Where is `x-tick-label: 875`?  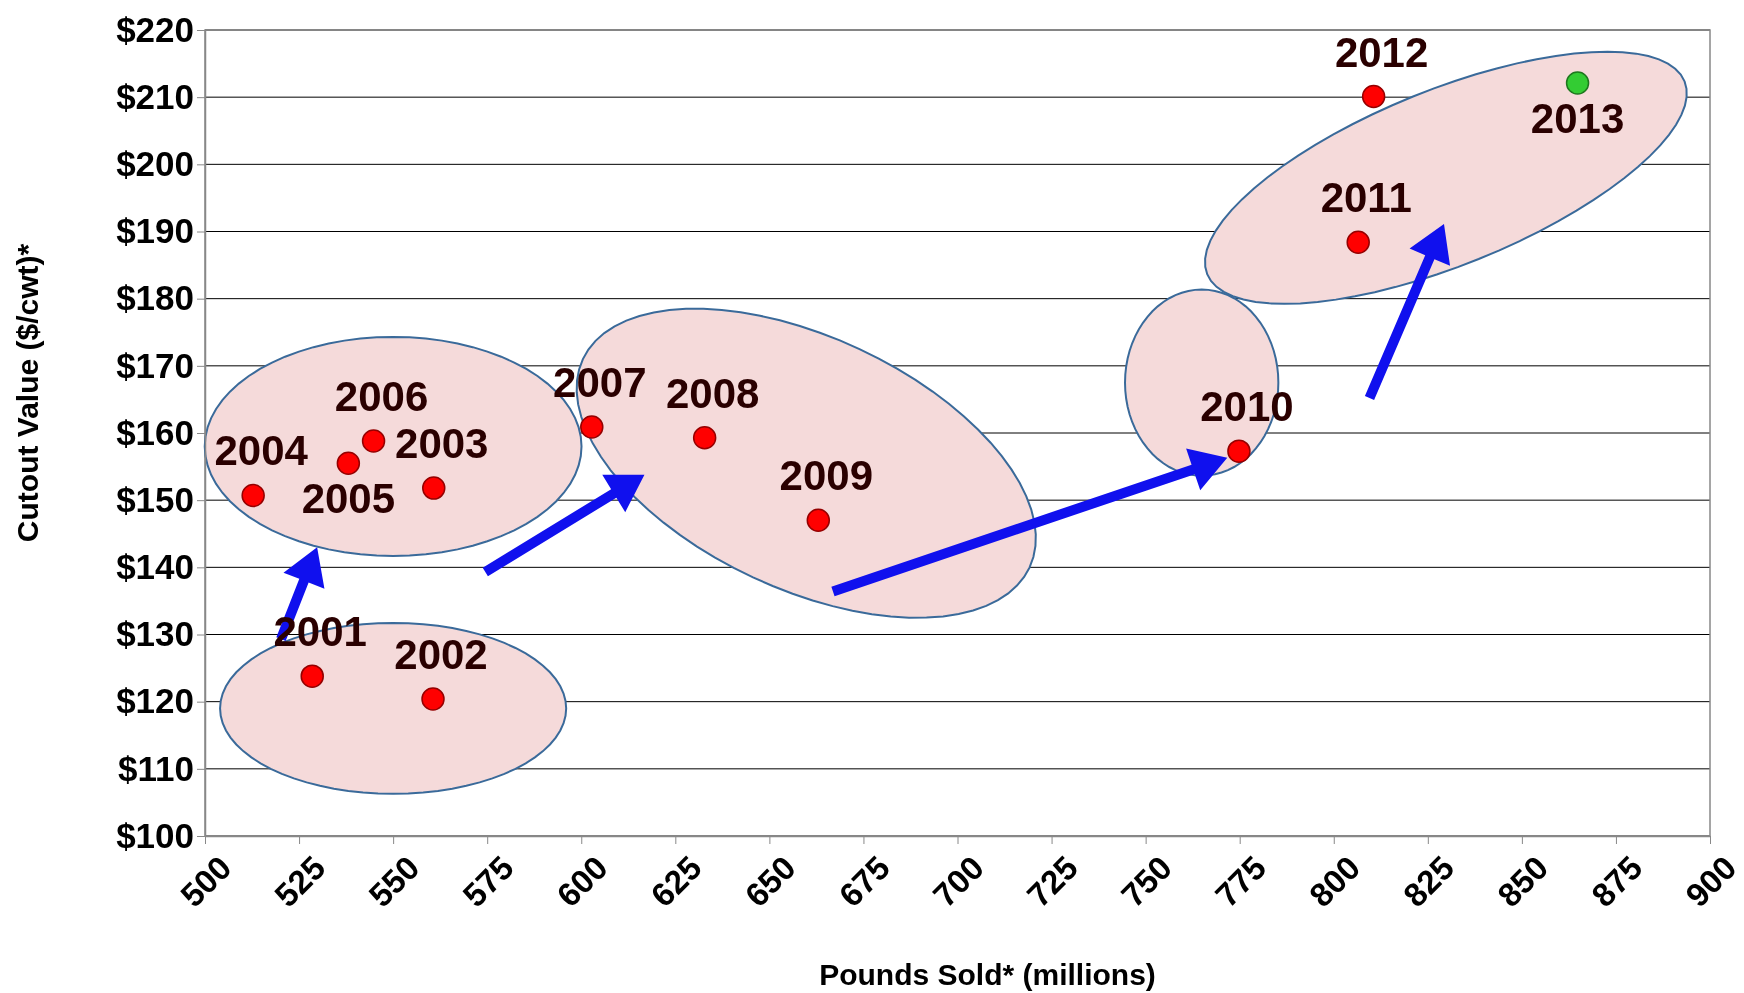 x-tick-label: 875 is located at coordinates (1617, 881).